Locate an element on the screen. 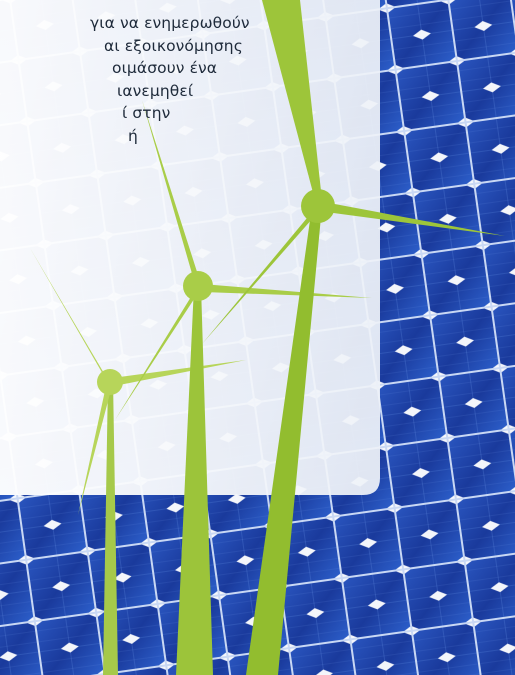 This screenshot has height=675, width=515. paragraph-line: ιανεμηθεί is located at coordinates (155, 90).